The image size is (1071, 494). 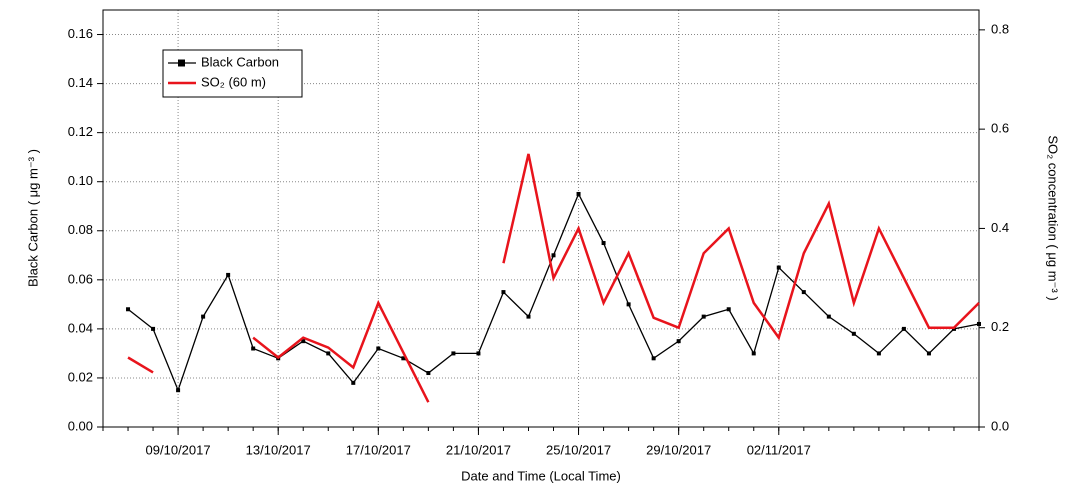 I want to click on legend-marker, so click(x=181, y=63).